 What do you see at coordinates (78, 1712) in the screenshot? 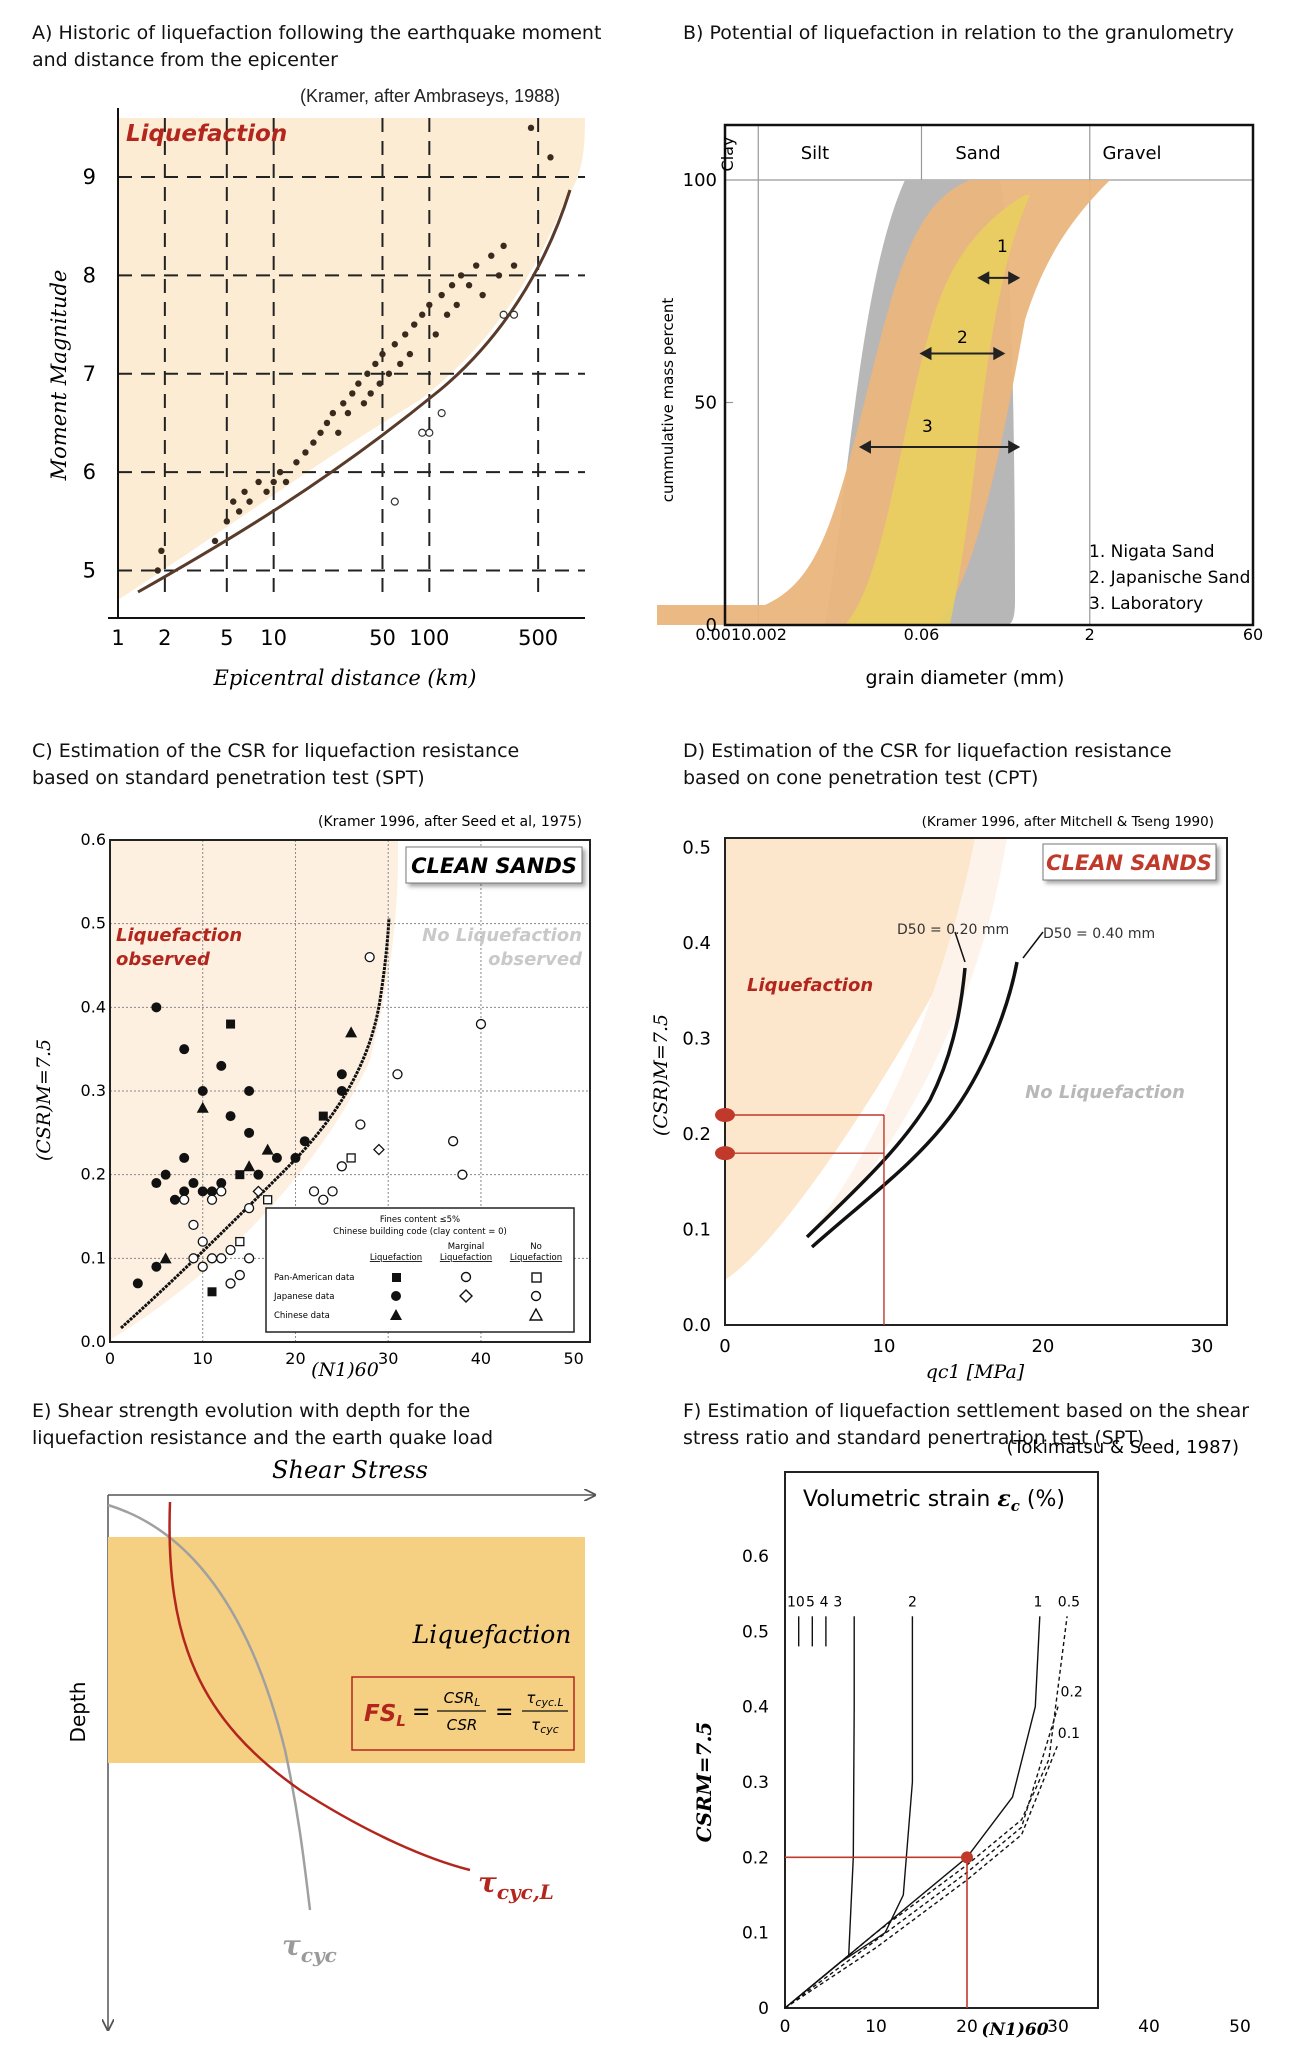
I see `panel-e-ylabel: Depth` at bounding box center [78, 1712].